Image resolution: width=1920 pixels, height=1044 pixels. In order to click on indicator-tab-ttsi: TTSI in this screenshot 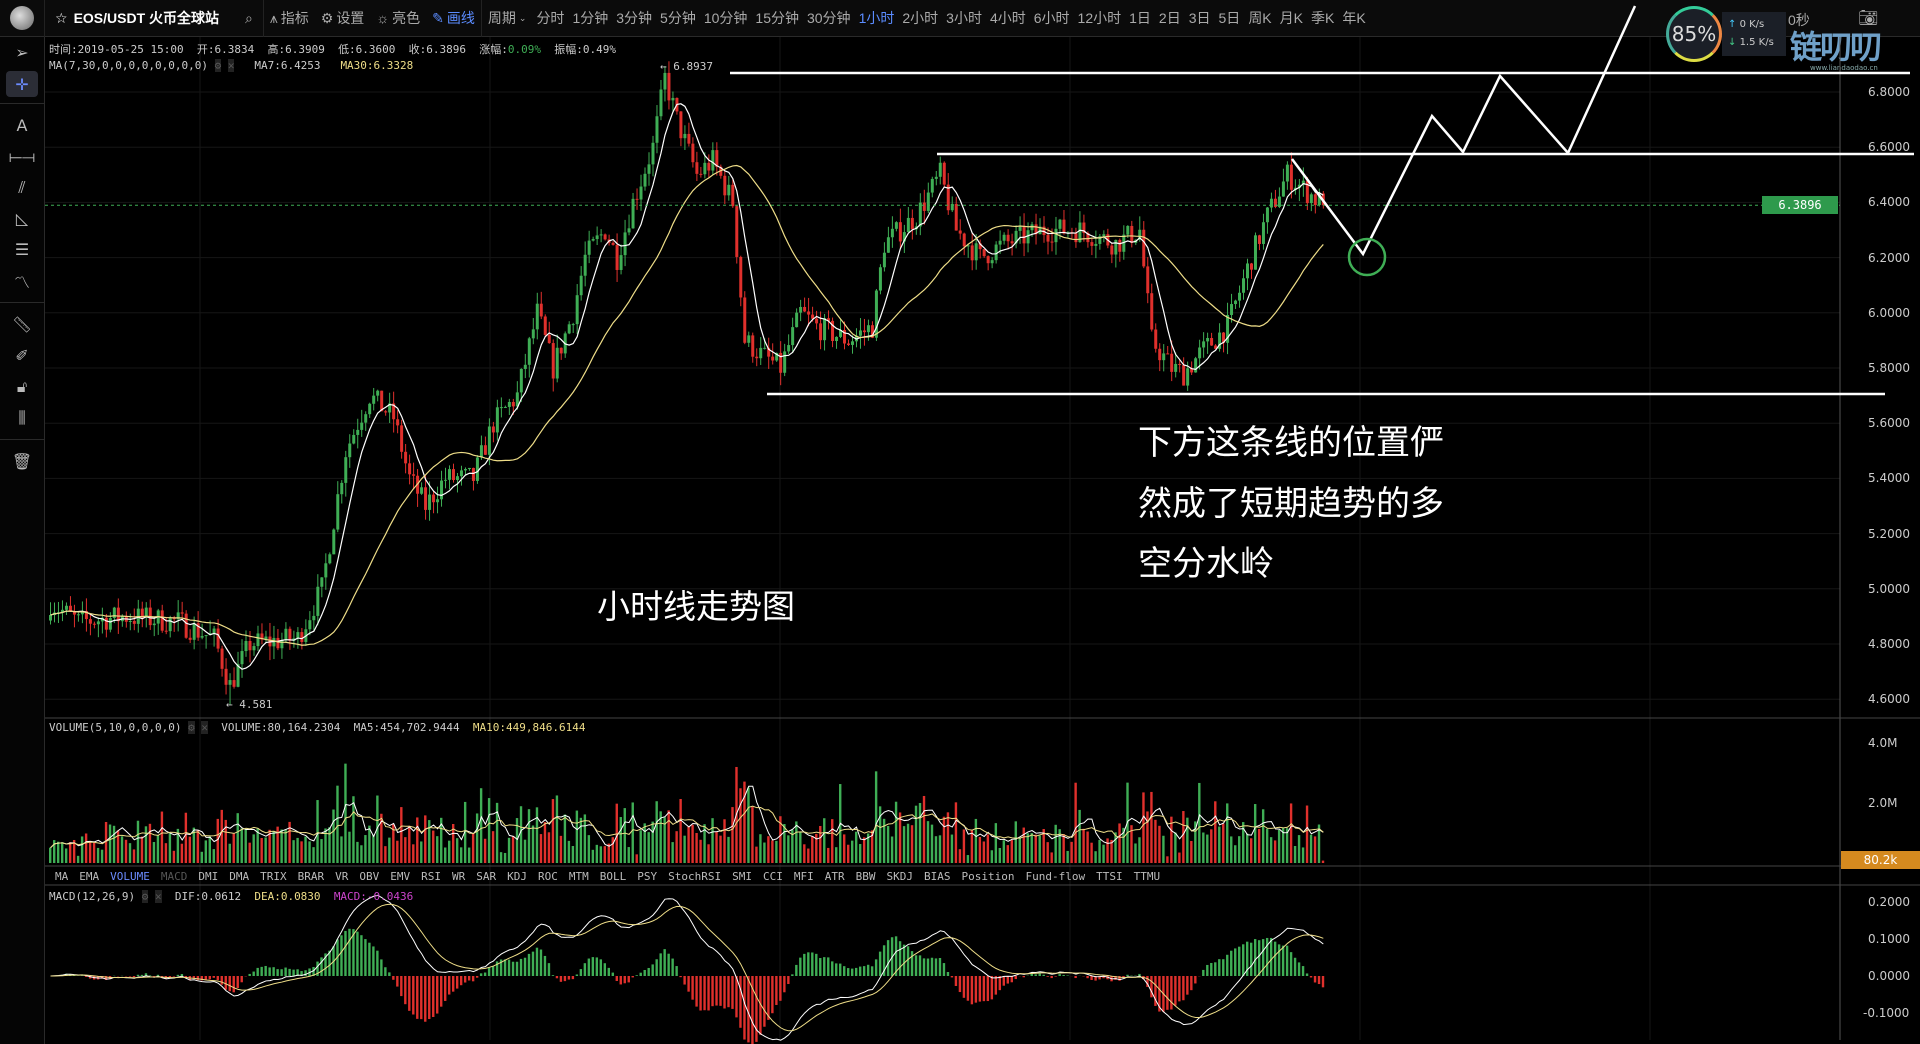, I will do `click(1109, 876)`.